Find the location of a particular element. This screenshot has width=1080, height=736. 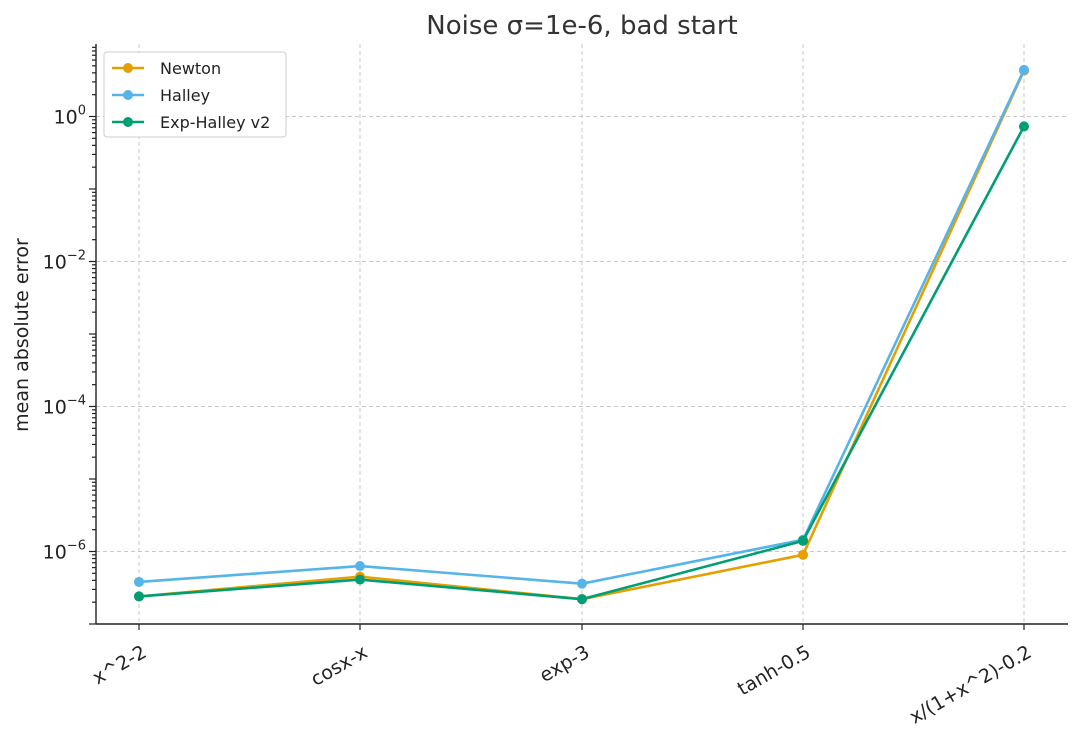

x-tick-label: x^2-2 is located at coordinates (119, 665).